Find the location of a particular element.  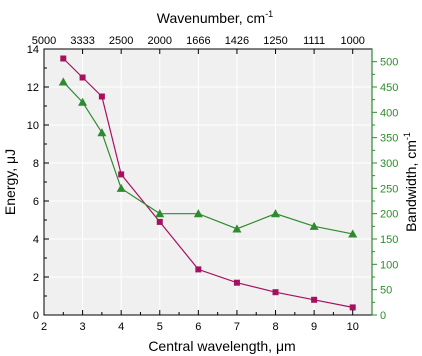

y-left-tick-label: 4 is located at coordinates (36, 240).